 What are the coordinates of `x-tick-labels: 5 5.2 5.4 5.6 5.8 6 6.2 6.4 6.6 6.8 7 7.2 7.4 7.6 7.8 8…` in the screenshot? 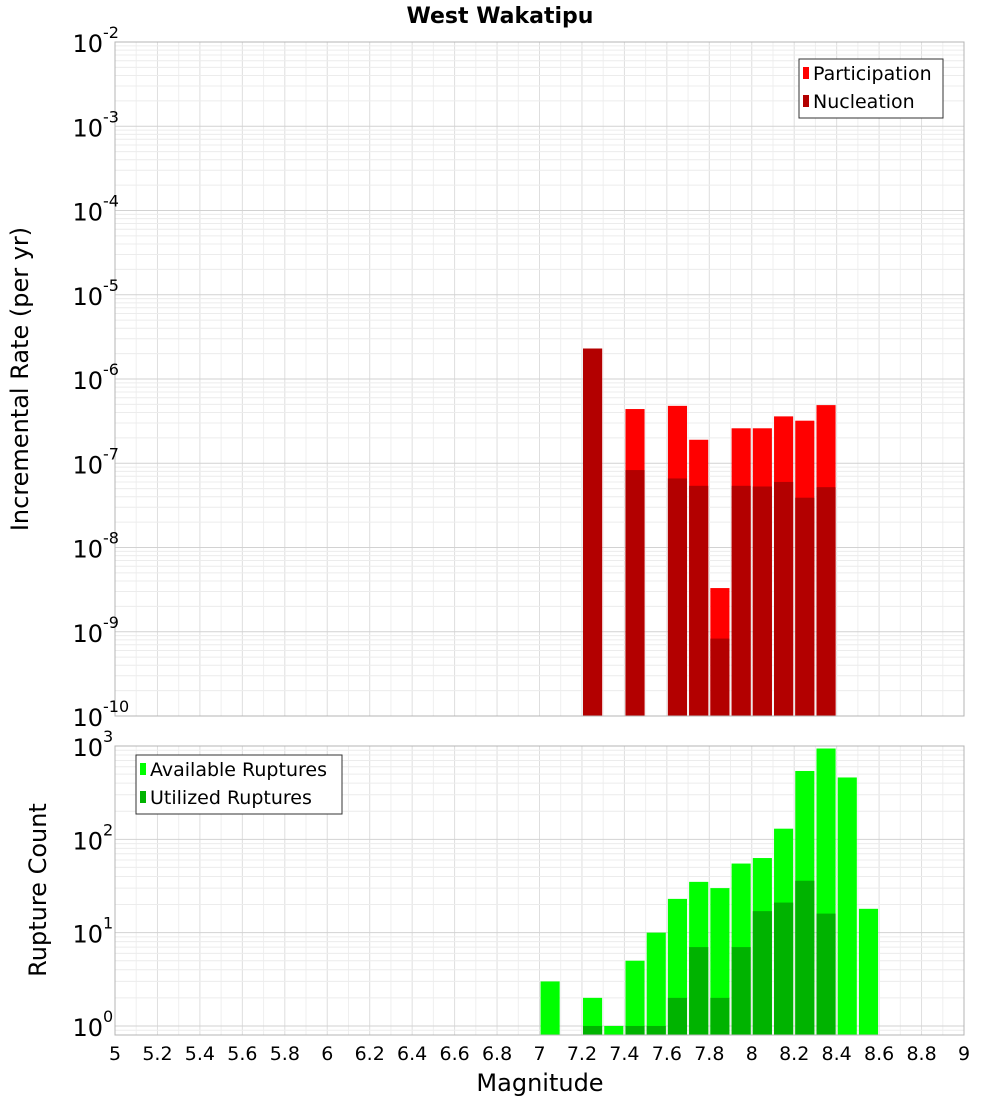 It's located at (539, 1054).